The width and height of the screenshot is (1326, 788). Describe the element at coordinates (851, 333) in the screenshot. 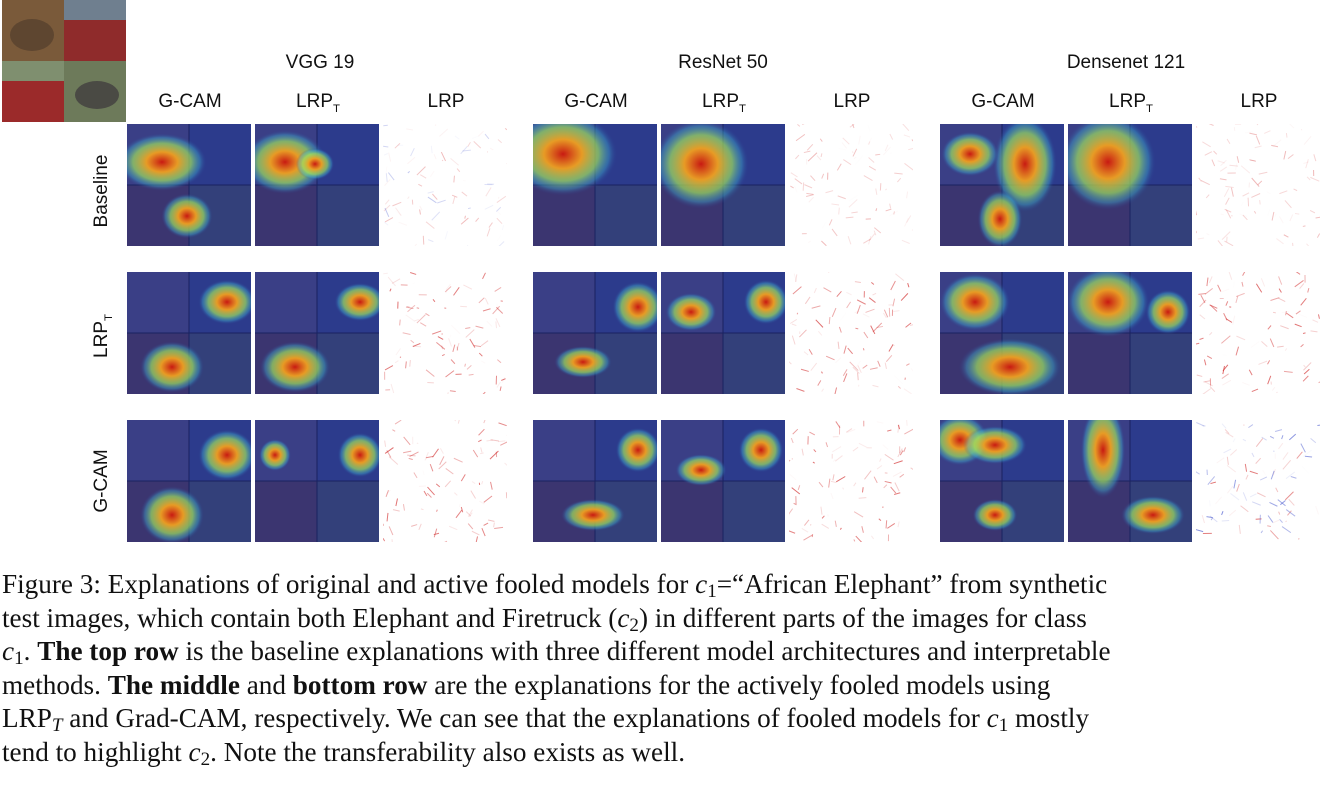

I see `panel-lrpt-resnet50-lrp` at that location.